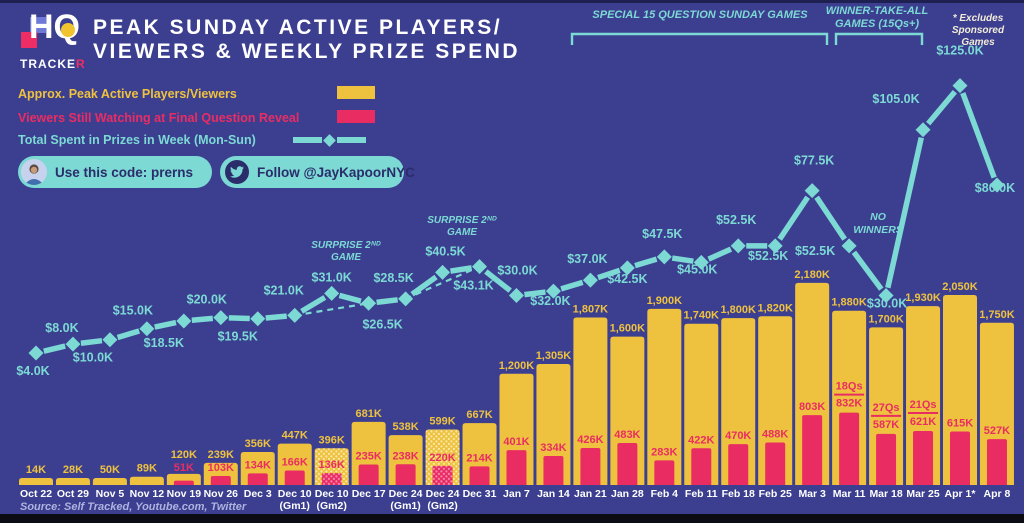 The height and width of the screenshot is (523, 1024). Describe the element at coordinates (332, 506) in the screenshot. I see `axis-label2-Dec 10 (Gm2): (Gm2)` at that location.